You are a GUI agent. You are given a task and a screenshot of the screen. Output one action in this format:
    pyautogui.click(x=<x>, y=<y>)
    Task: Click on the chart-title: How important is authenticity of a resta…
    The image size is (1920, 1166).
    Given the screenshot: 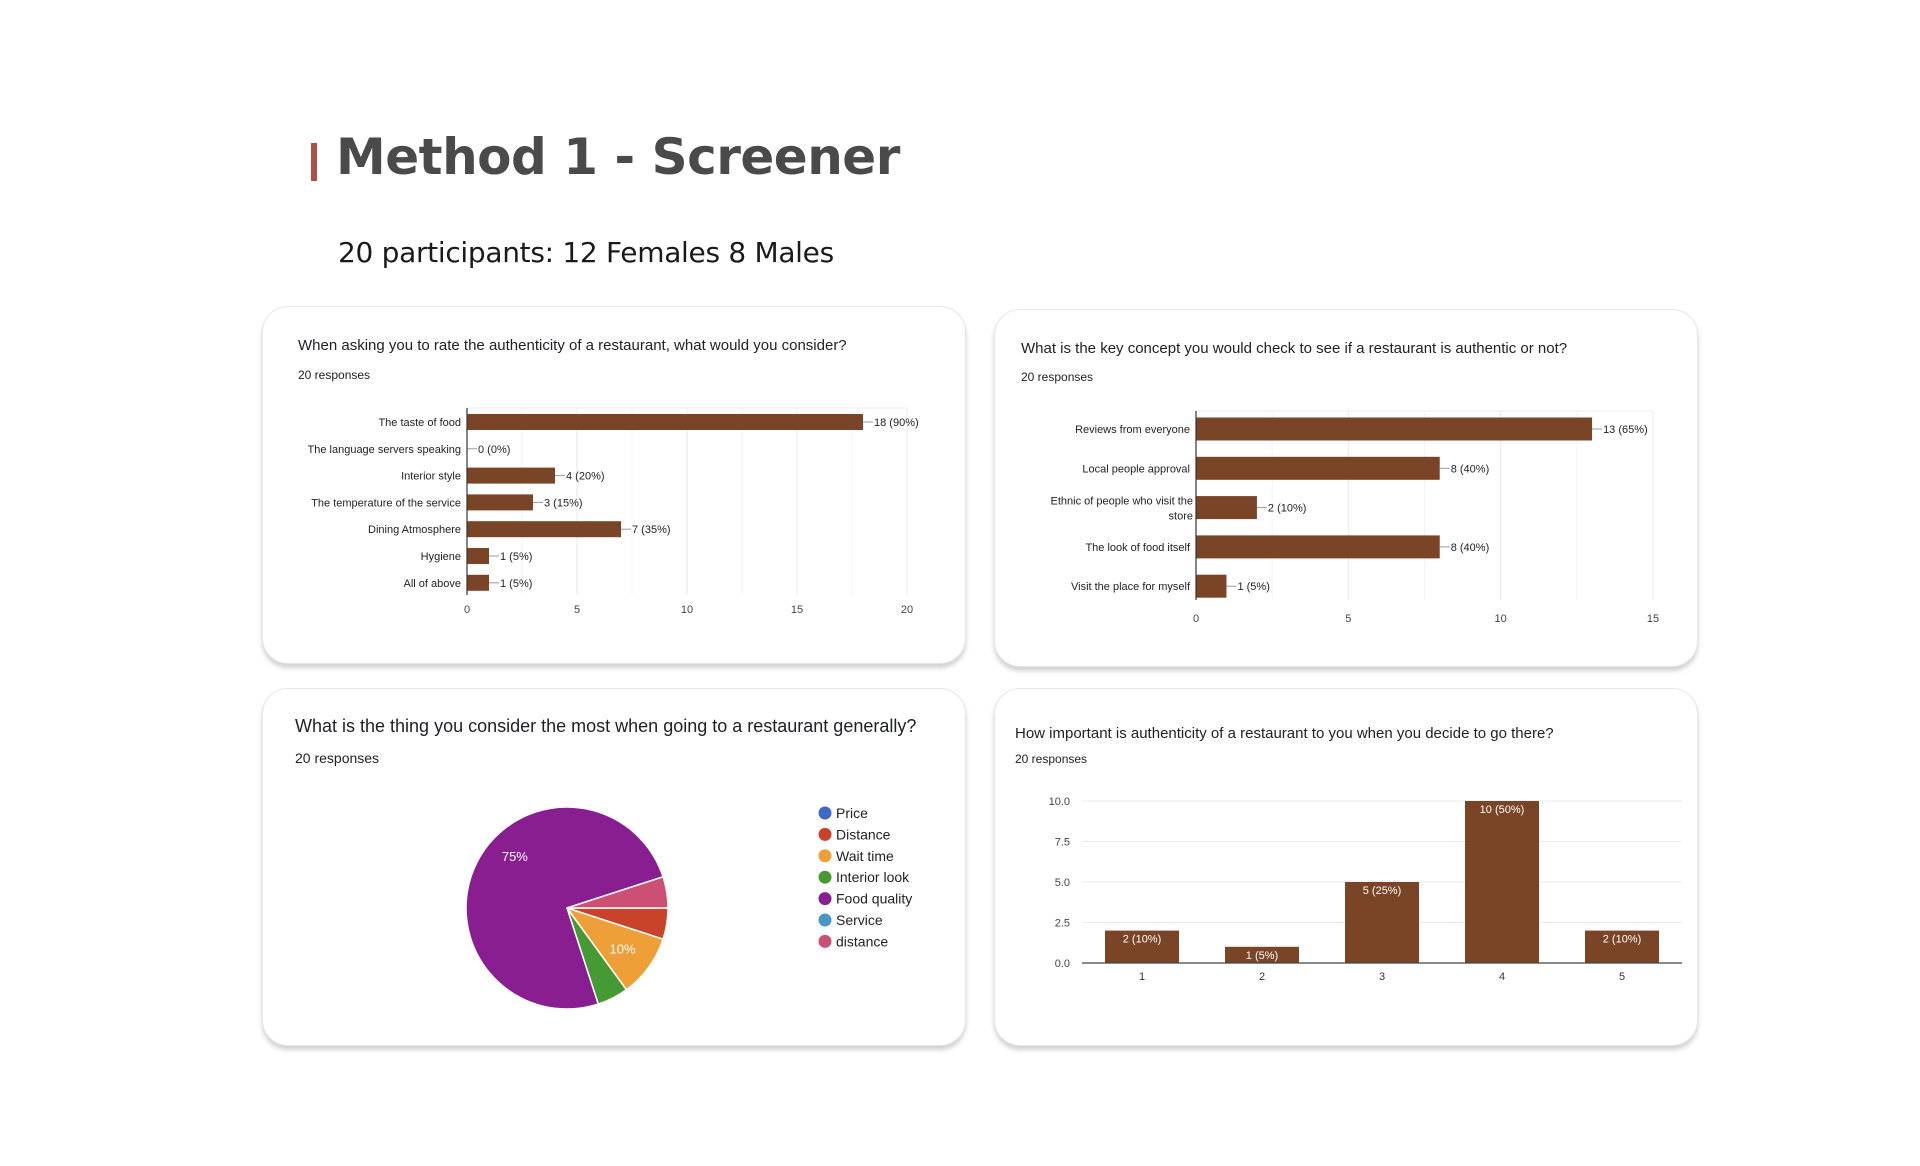 What is the action you would take?
    pyautogui.click(x=1284, y=733)
    